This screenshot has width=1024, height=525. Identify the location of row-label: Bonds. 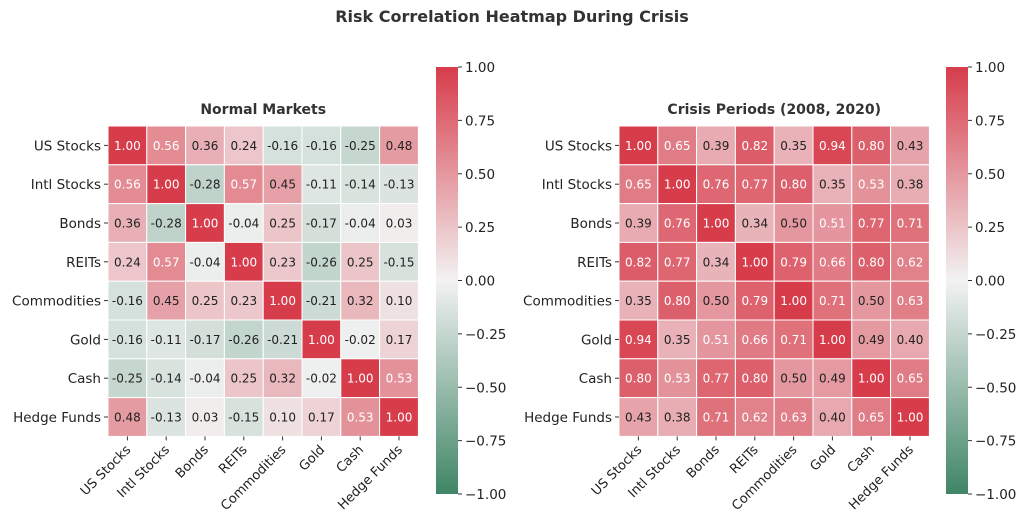
(80, 224).